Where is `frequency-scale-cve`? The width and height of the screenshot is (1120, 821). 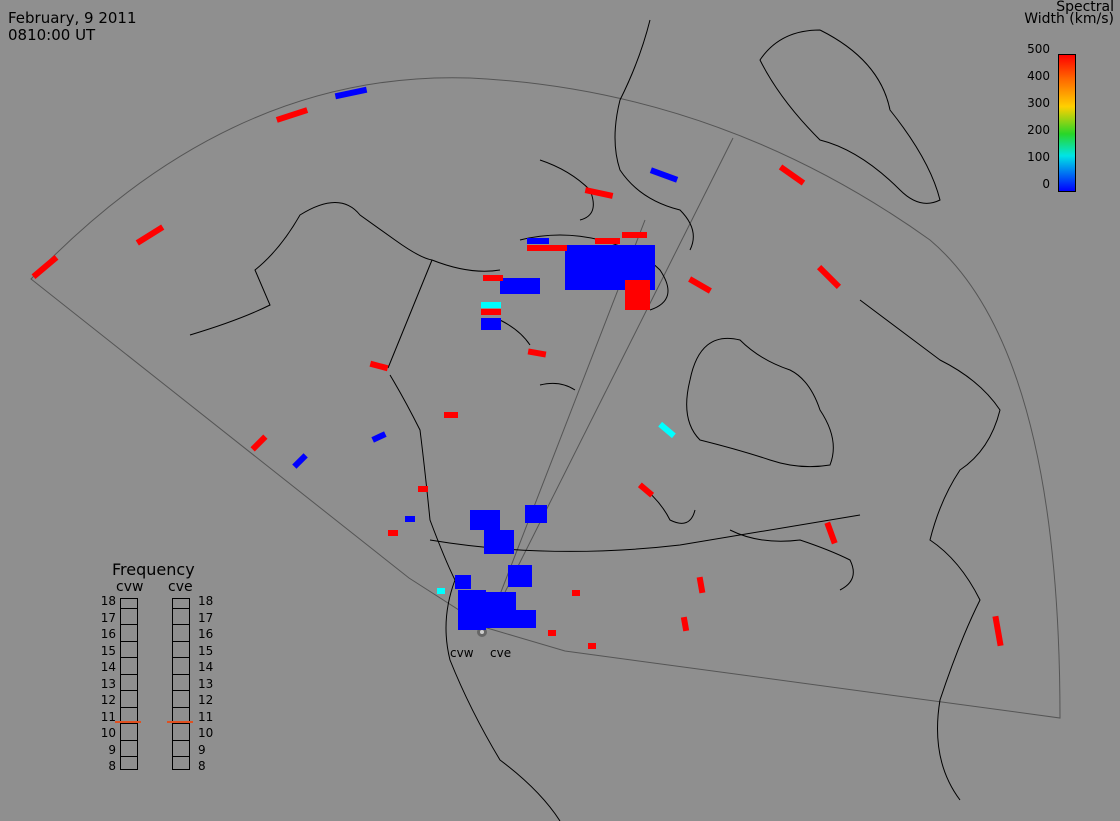 frequency-scale-cve is located at coordinates (181, 684).